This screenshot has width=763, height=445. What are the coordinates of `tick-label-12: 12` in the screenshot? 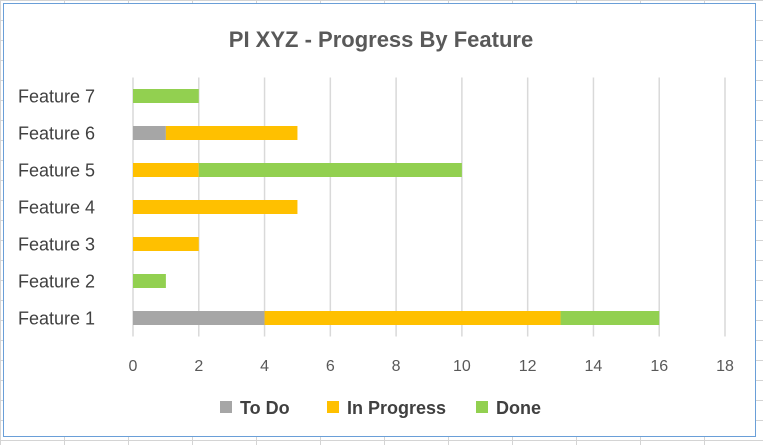 It's located at (528, 366).